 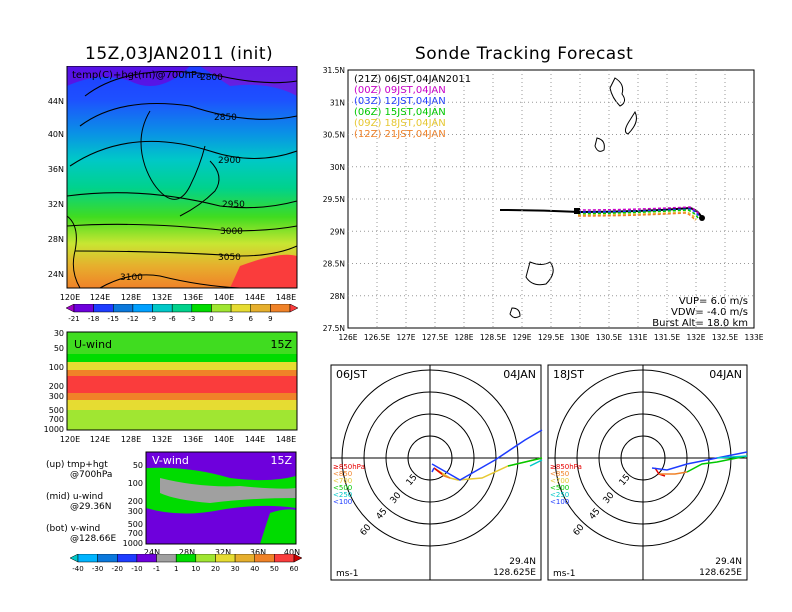 I want to click on colorbar-label: 60, so click(x=294, y=569).